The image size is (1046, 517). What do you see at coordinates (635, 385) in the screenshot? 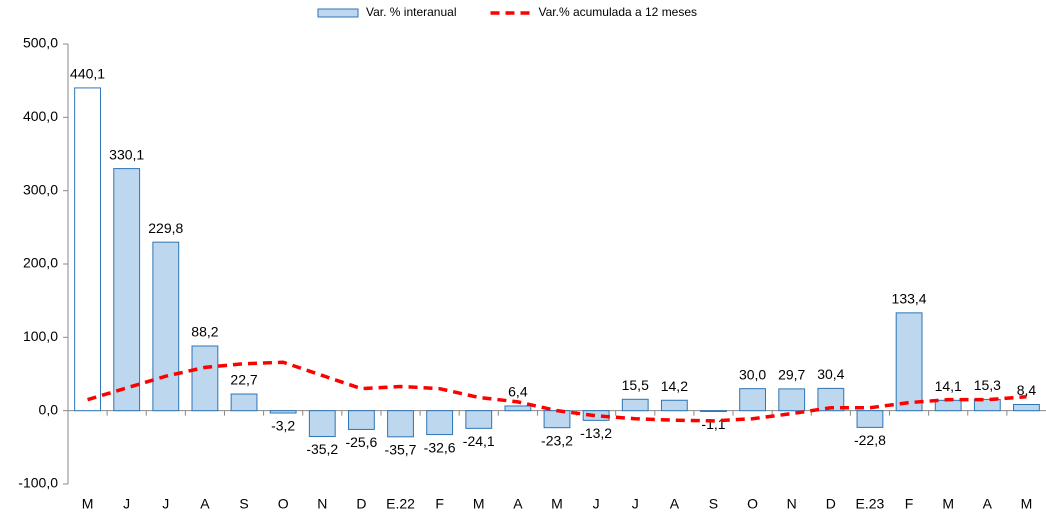
I see `data-label: 15,5` at bounding box center [635, 385].